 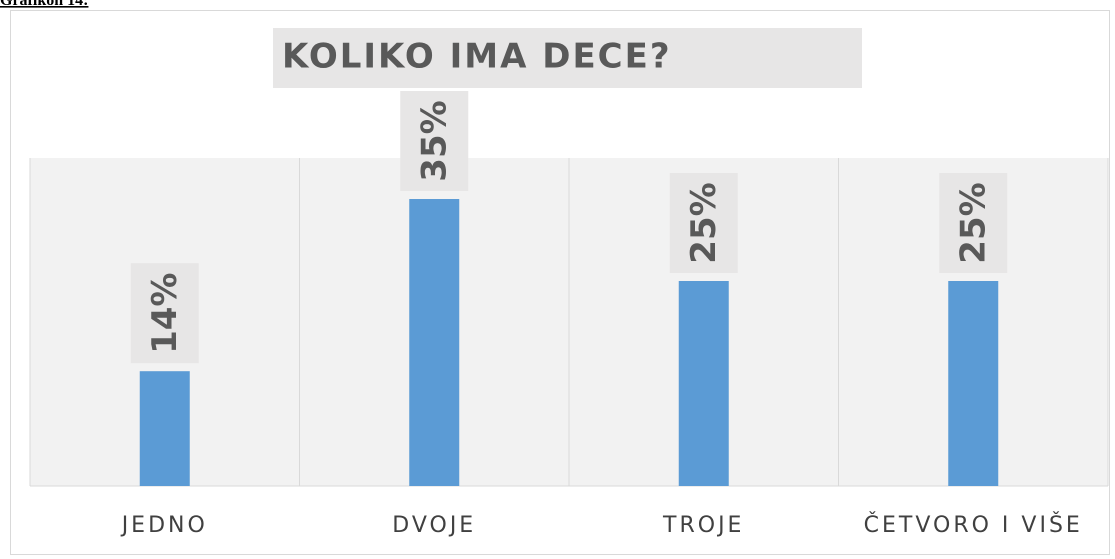 I want to click on x-tick-label: DVOJE, so click(x=434, y=525).